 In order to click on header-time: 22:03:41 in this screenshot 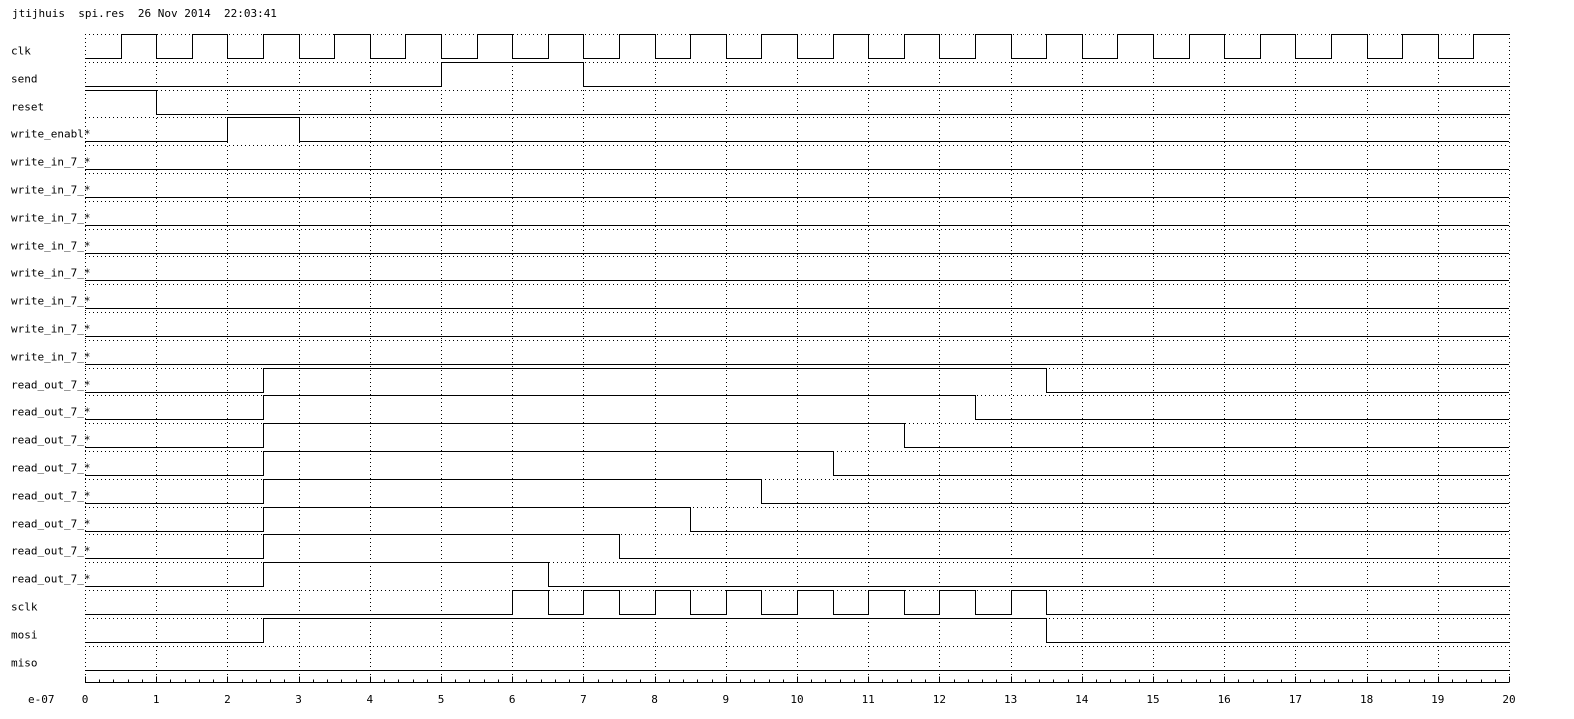, I will do `click(250, 13)`.